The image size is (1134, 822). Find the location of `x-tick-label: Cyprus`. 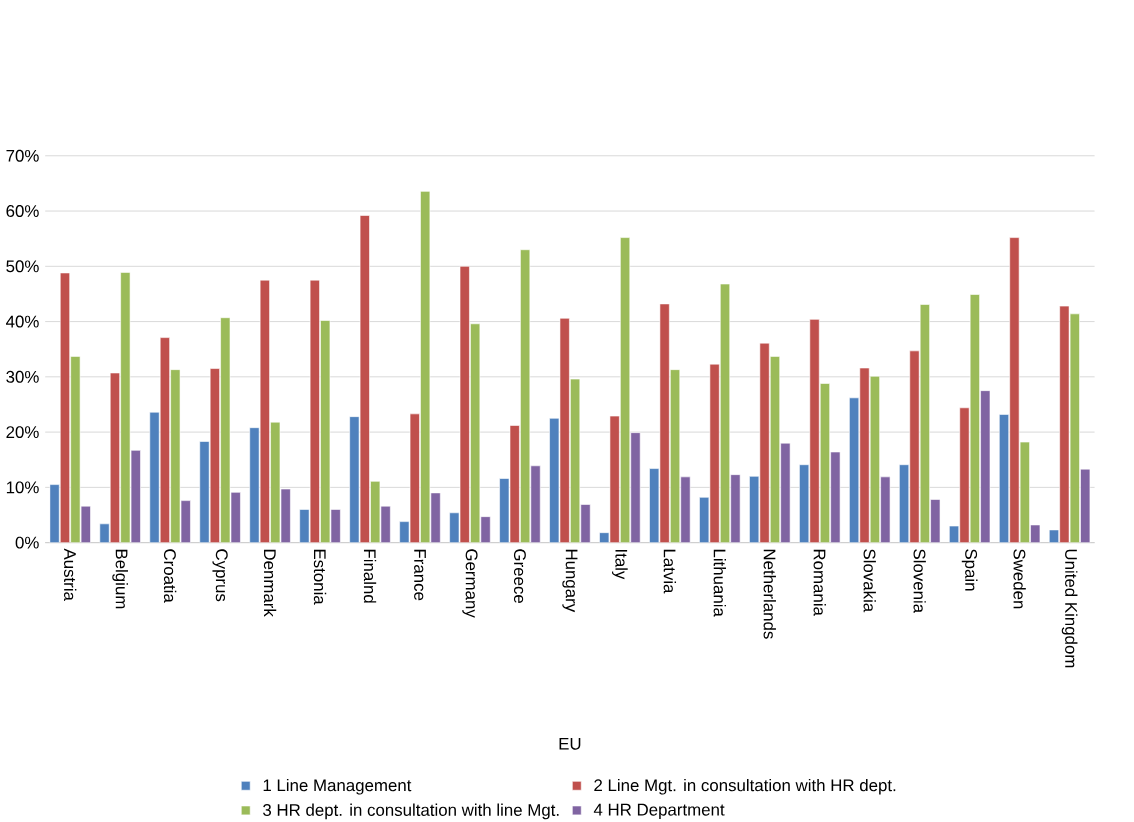

x-tick-label: Cyprus is located at coordinates (220, 575).